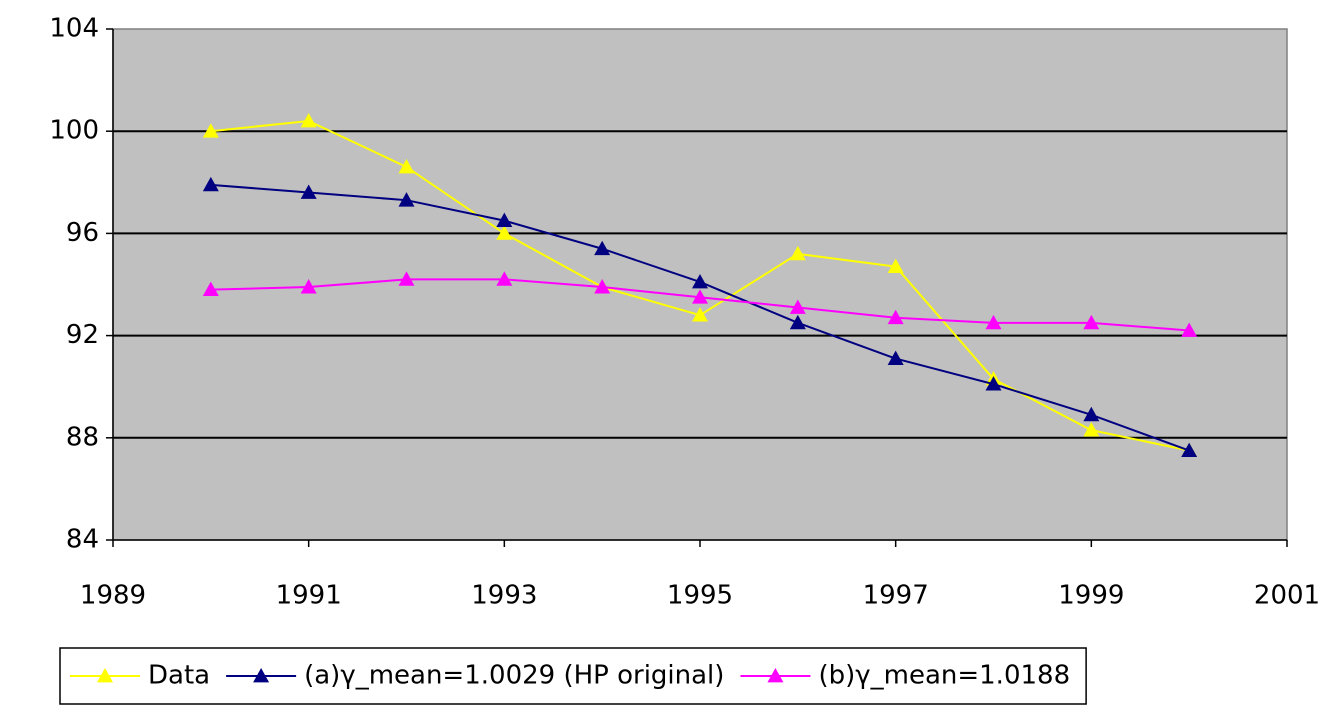 The width and height of the screenshot is (1321, 712). I want to click on legend-label: Data, so click(179, 676).